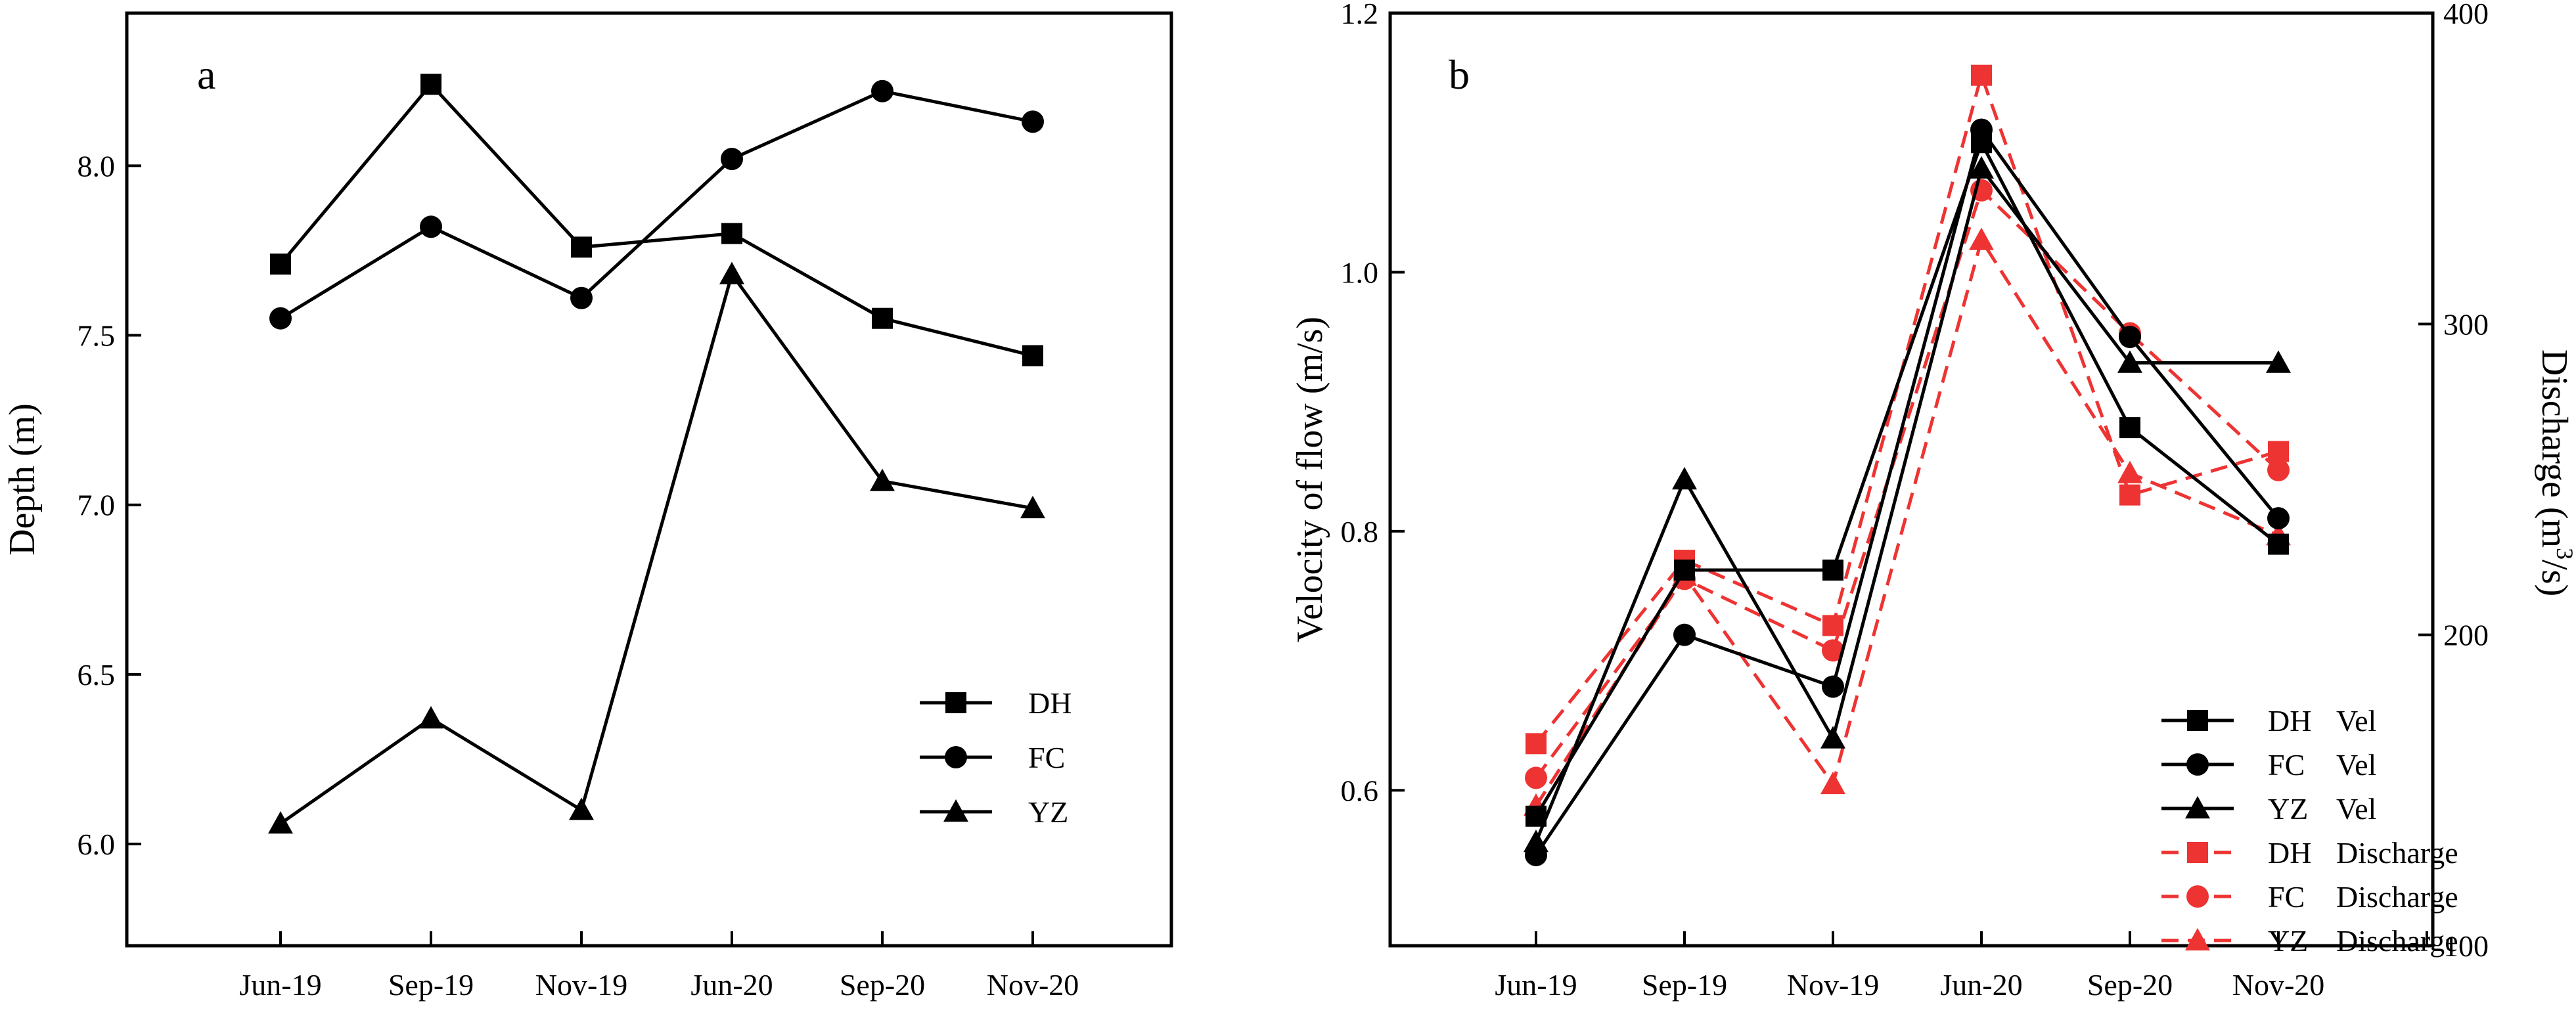 This screenshot has height=1016, width=2576. What do you see at coordinates (2466, 635) in the screenshot?
I see `y2-tick-label: 200` at bounding box center [2466, 635].